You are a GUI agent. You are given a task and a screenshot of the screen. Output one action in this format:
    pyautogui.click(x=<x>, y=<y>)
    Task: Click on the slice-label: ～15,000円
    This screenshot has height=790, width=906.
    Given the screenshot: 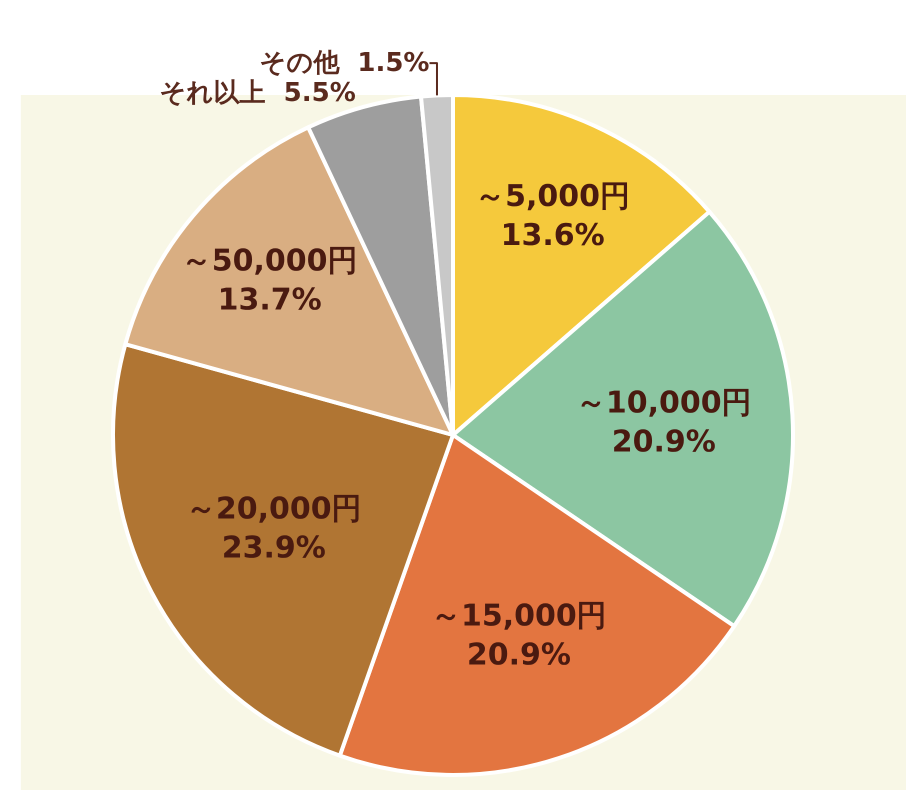 What is the action you would take?
    pyautogui.click(x=518, y=616)
    